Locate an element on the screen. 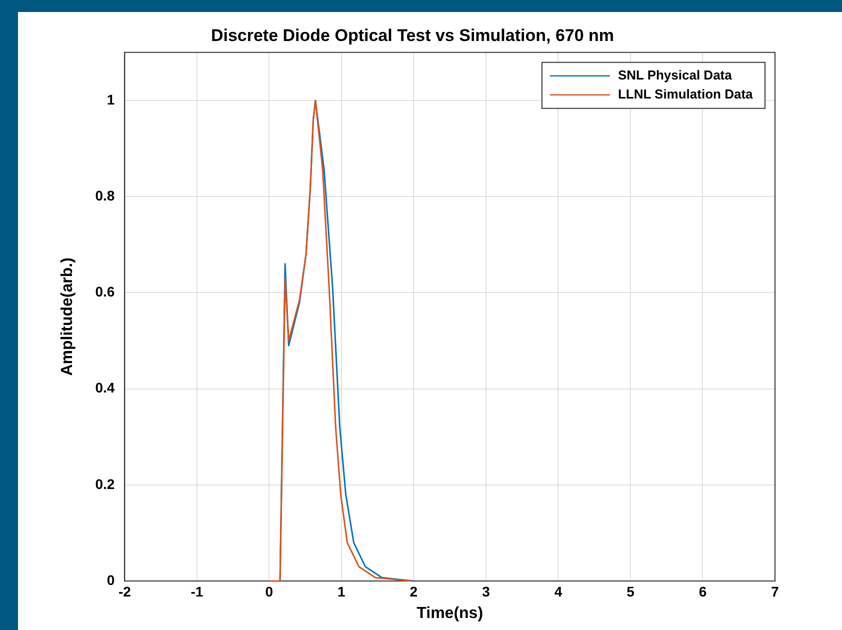 The height and width of the screenshot is (630, 842). y-tick-label: 0 is located at coordinates (110, 580).